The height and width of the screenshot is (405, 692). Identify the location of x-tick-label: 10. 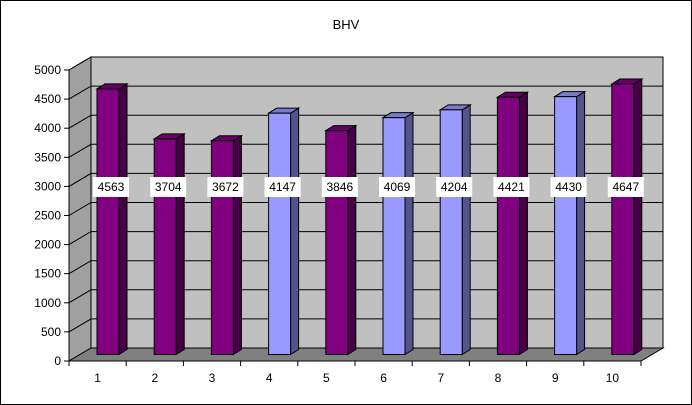
(613, 378).